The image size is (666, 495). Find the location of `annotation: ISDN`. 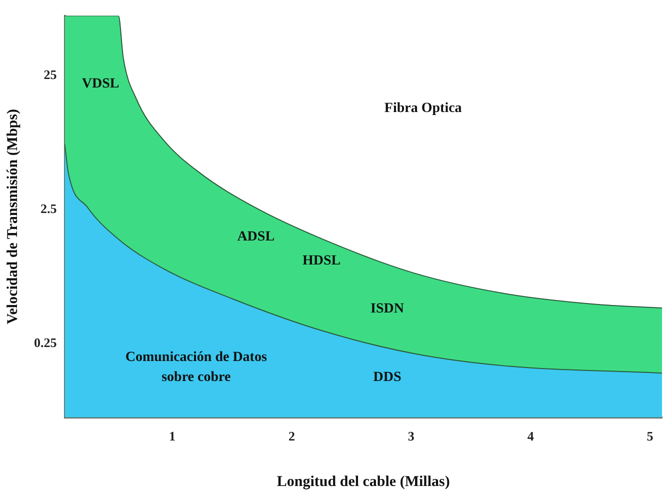

annotation: ISDN is located at coordinates (387, 309).